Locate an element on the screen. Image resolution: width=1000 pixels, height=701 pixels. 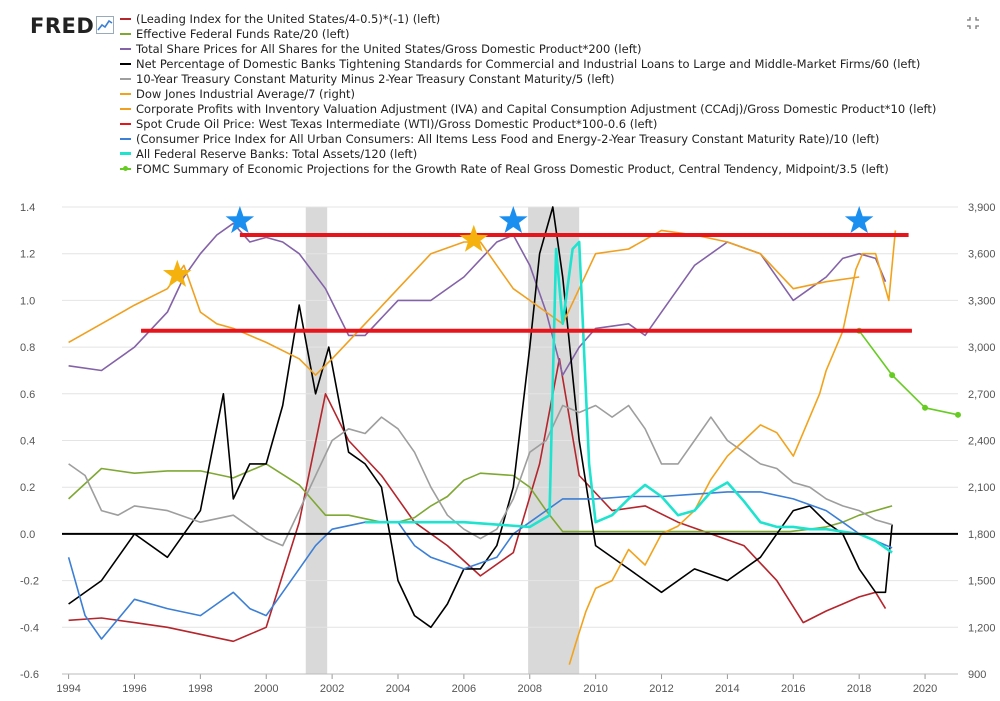
fred-logo: FRED is located at coordinates (62, 26).